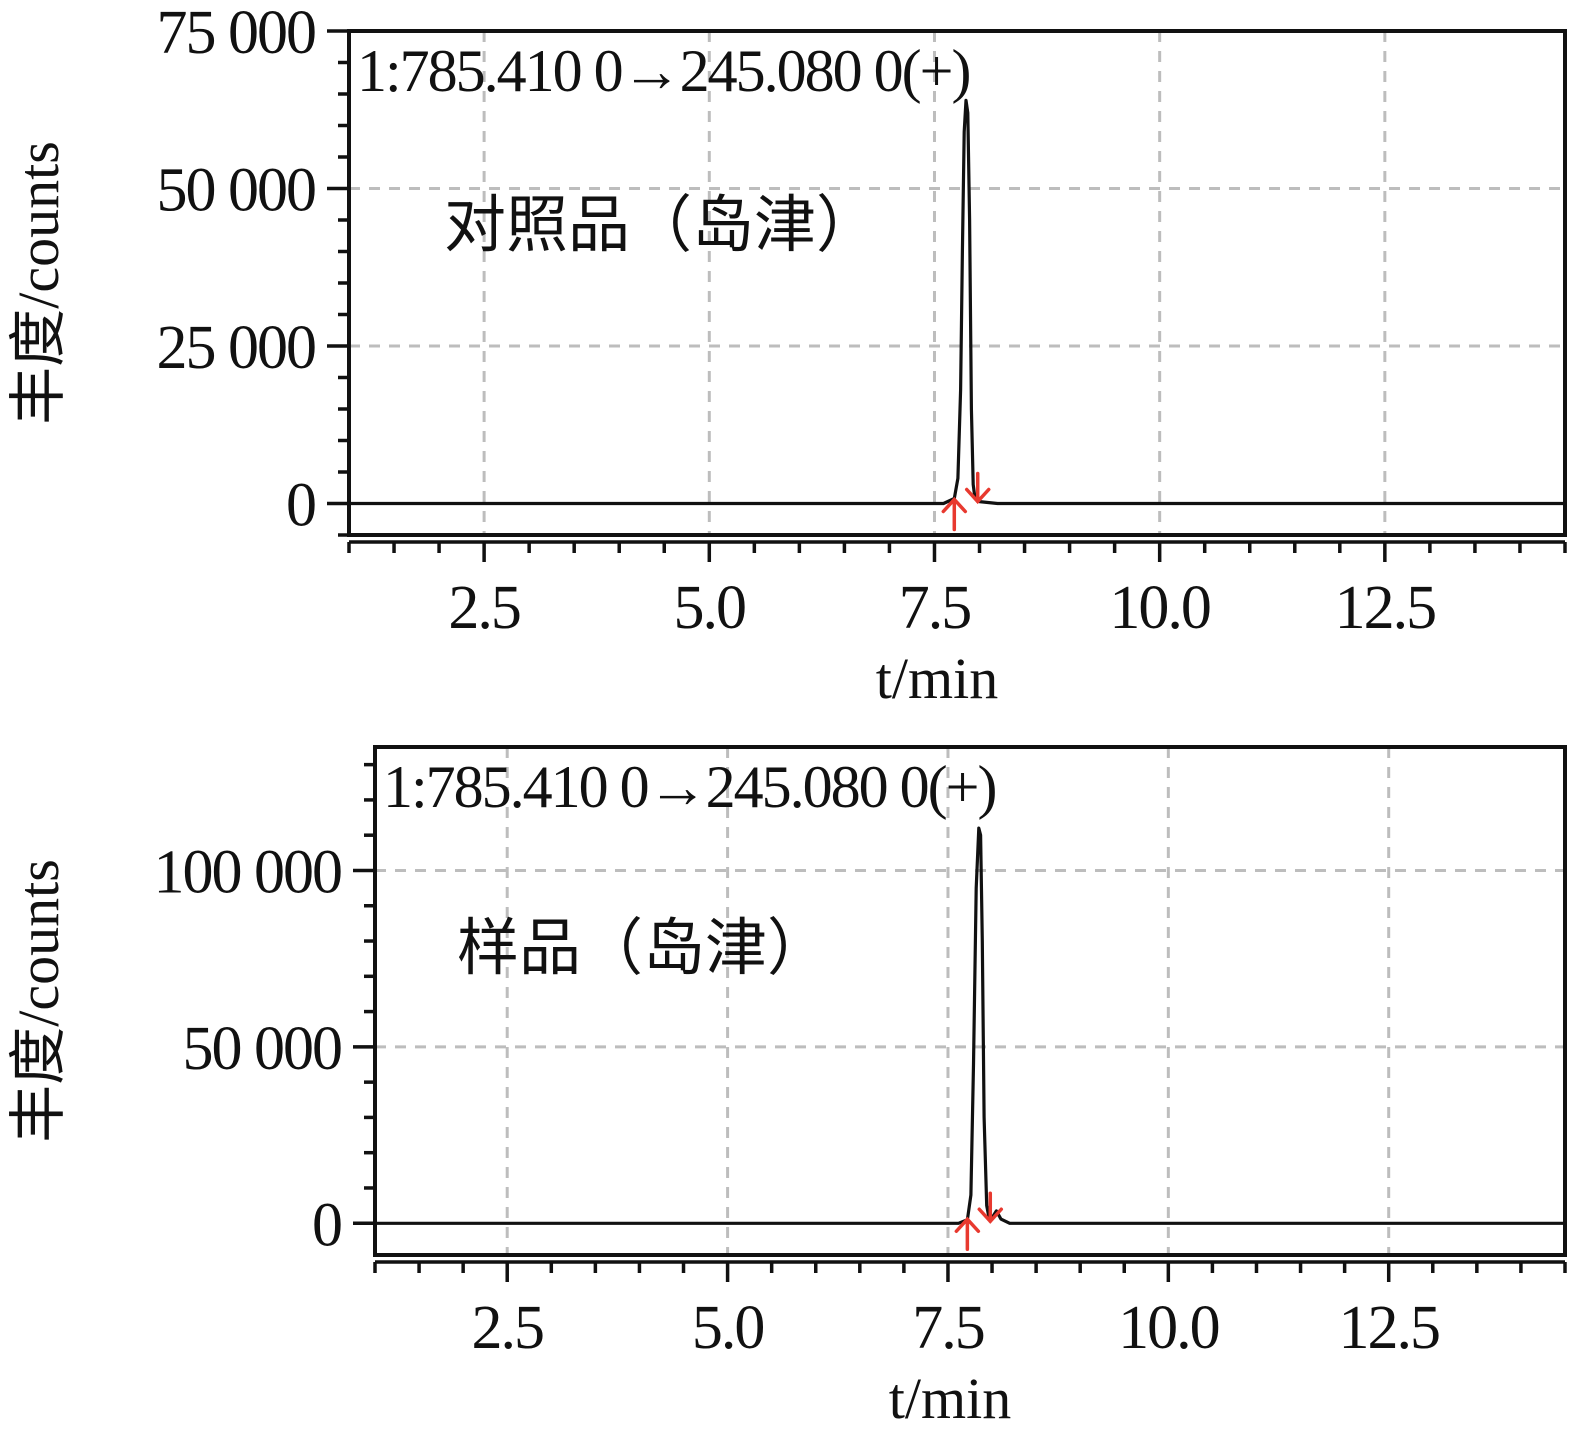  What do you see at coordinates (661, 224) in the screenshot?
I see `sample-annotation: 对照品（岛津）` at bounding box center [661, 224].